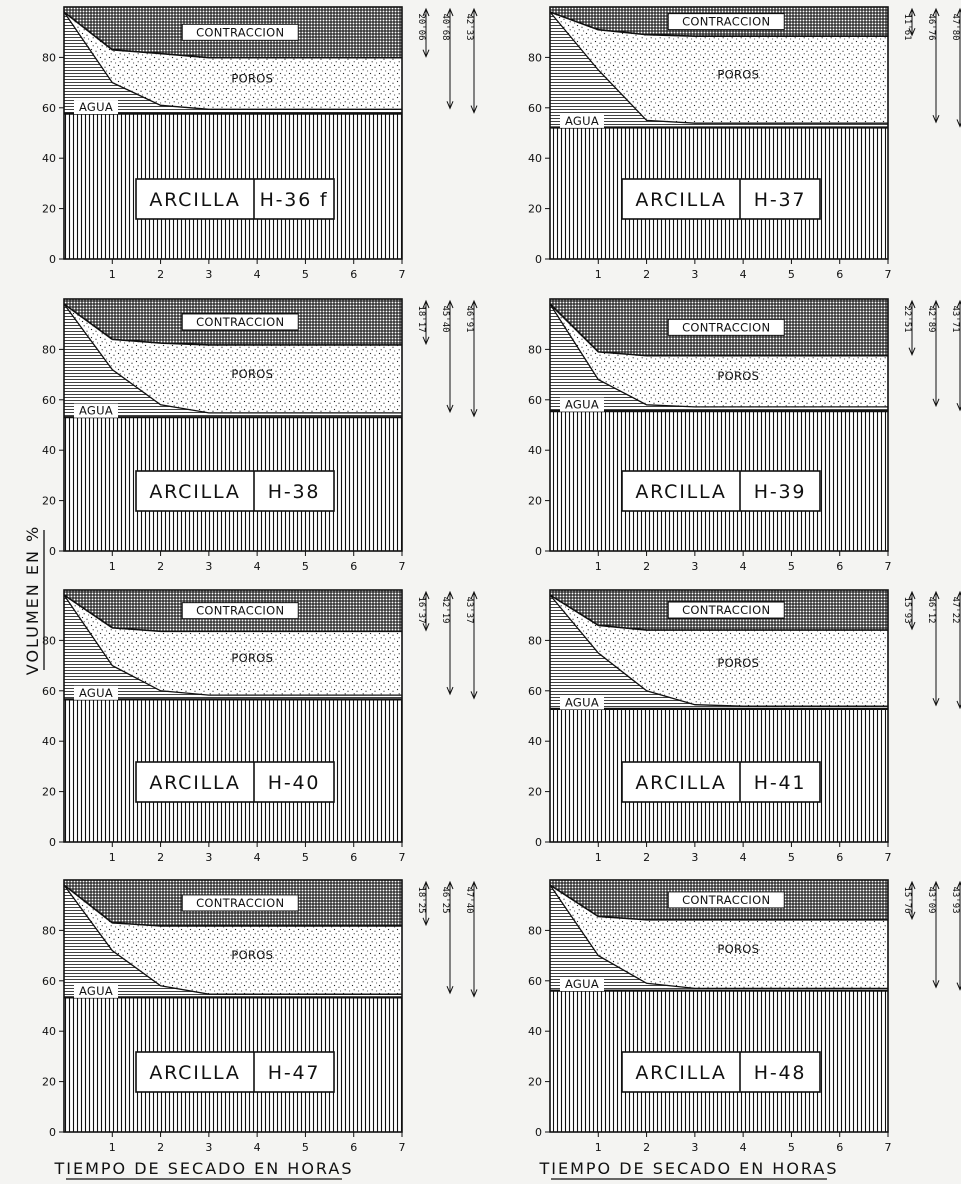  I want to click on range-arrow-label: 47'40, so click(469, 899).